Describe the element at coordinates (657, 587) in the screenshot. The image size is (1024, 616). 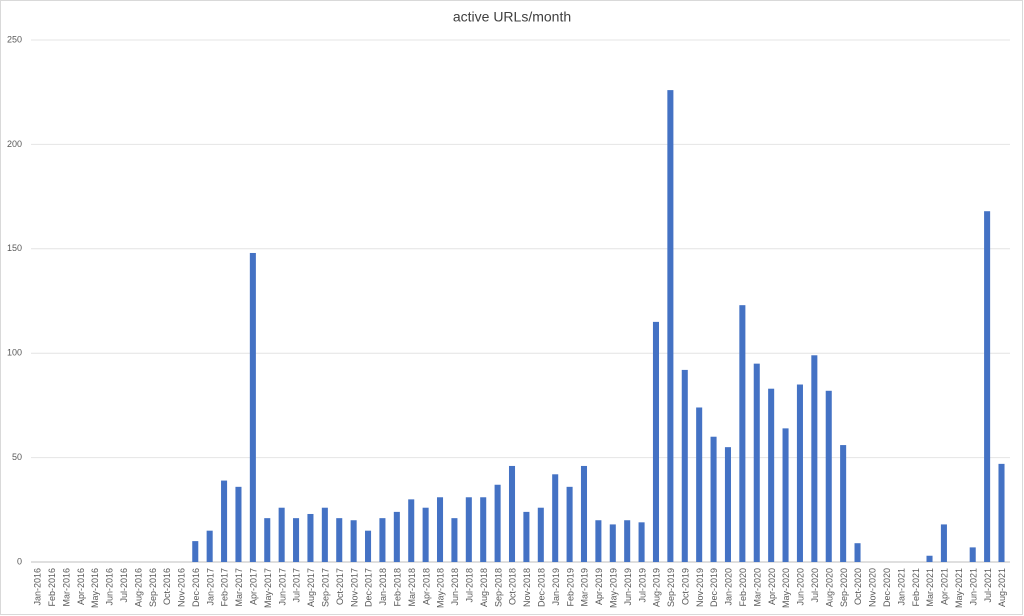
I see `x-tick-label: Aug-2019` at that location.